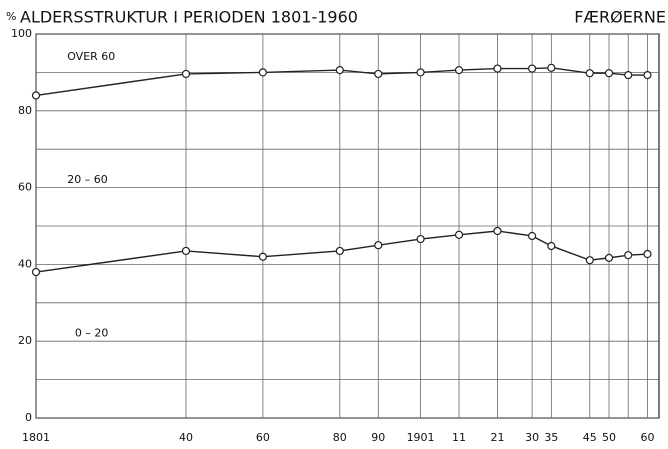  I want to click on x-tick-label: 50, so click(609, 437).